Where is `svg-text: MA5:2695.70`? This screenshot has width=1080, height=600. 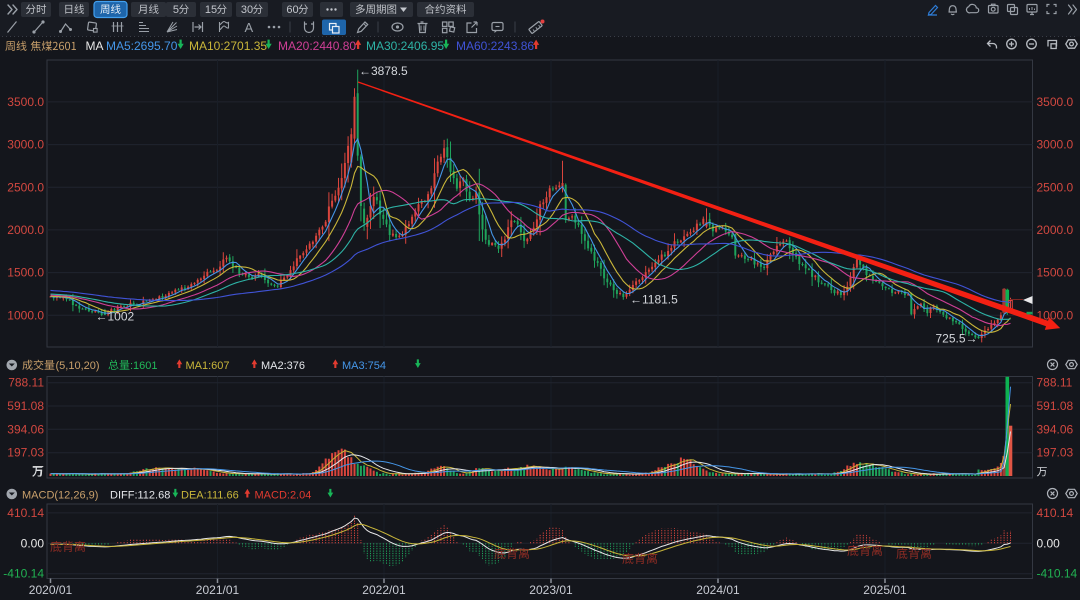 svg-text: MA5:2695.70 is located at coordinates (142, 46).